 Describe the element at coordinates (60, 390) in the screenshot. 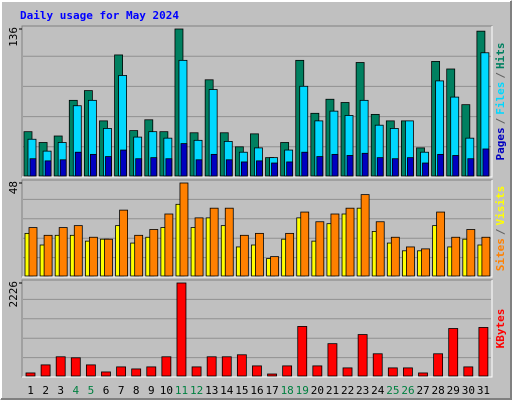

I see `x-tick-label: 3` at that location.